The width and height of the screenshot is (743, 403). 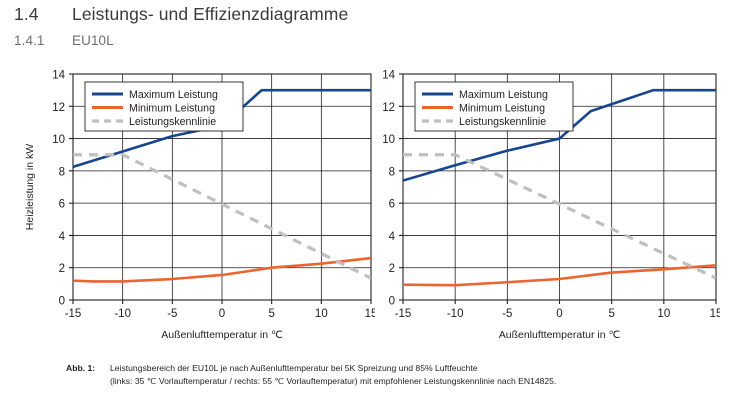 I want to click on page-title: 1.4 Leistungs- und Effizienzdiagramme, so click(x=181, y=14).